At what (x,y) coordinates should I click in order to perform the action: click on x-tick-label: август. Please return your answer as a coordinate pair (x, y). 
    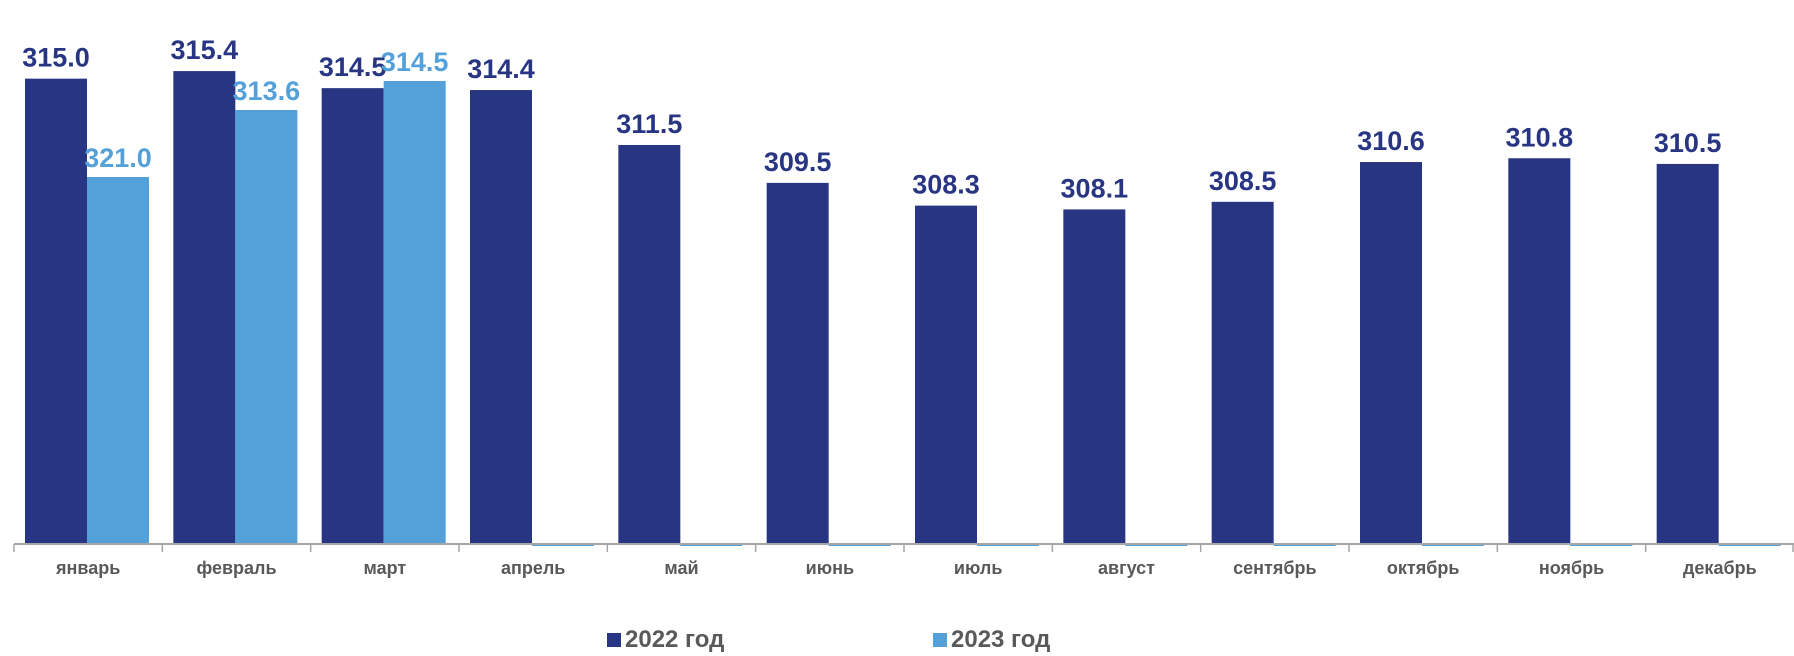
    Looking at the image, I should click on (1126, 568).